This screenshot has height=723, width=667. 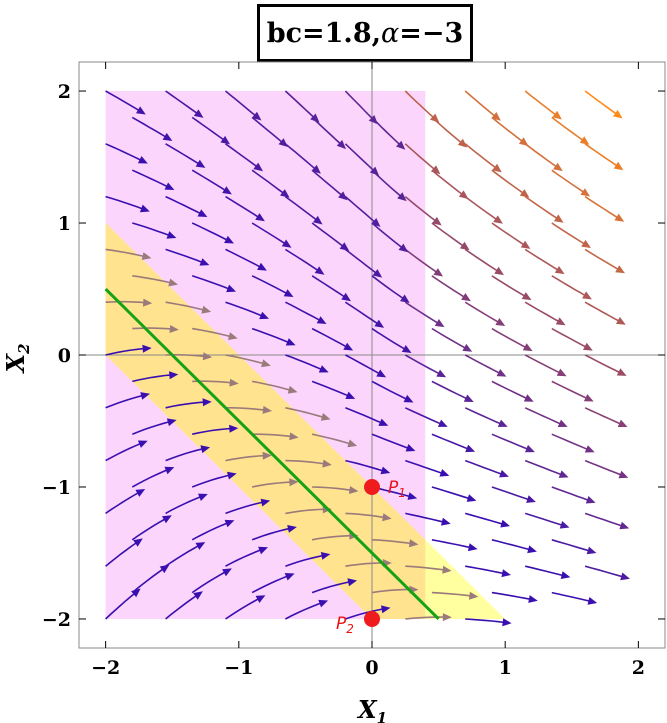 What do you see at coordinates (345, 625) in the screenshot?
I see `point-label-P2: P2` at bounding box center [345, 625].